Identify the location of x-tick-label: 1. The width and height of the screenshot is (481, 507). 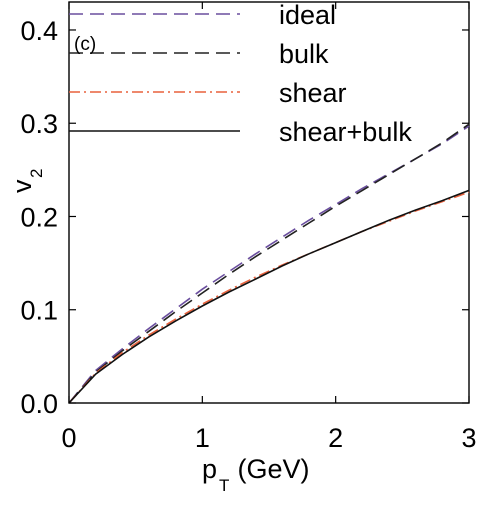
(202, 438).